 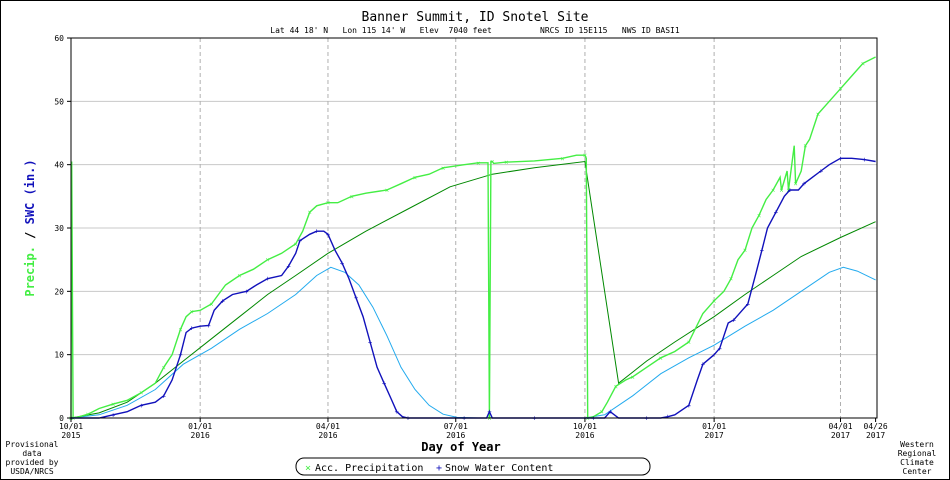 I want to click on y-axis-label-sep: /, so click(x=30, y=235).